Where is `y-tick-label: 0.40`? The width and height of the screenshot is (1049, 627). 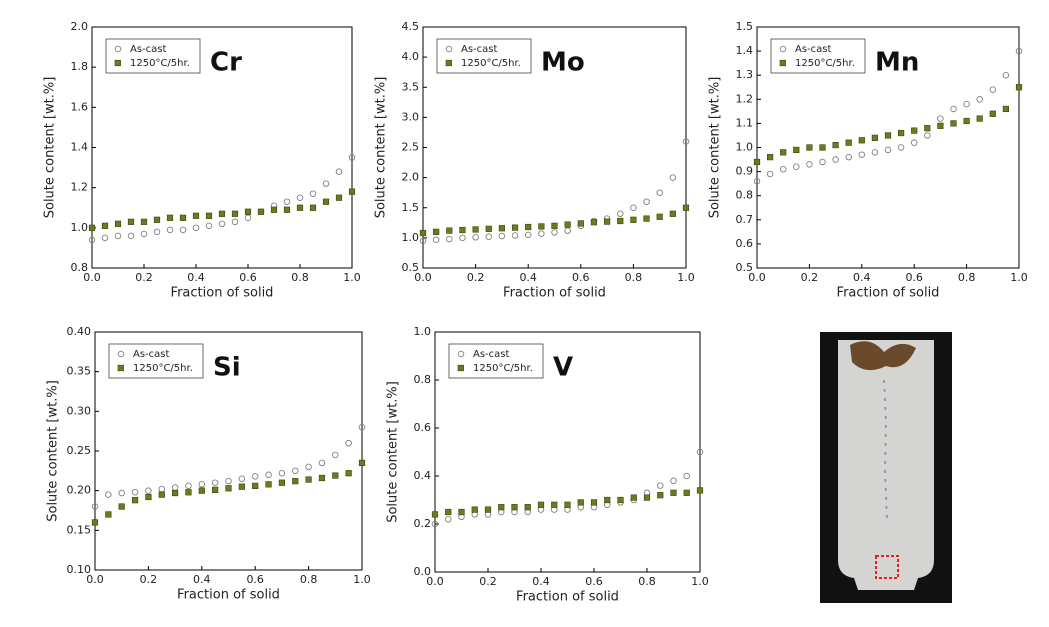
y-tick-label: 0.40 is located at coordinates (79, 331).